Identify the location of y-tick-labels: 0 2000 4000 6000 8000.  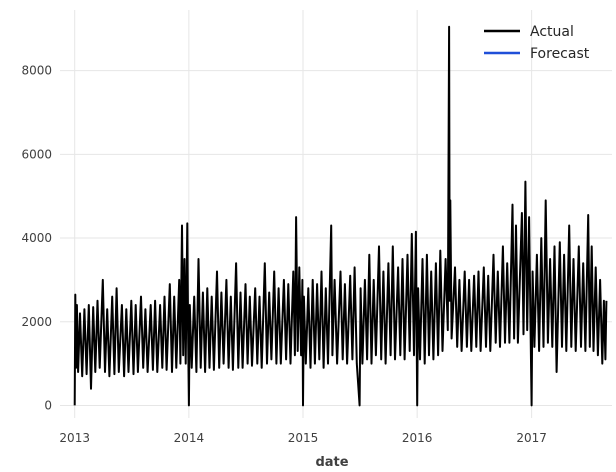
(36, 238).